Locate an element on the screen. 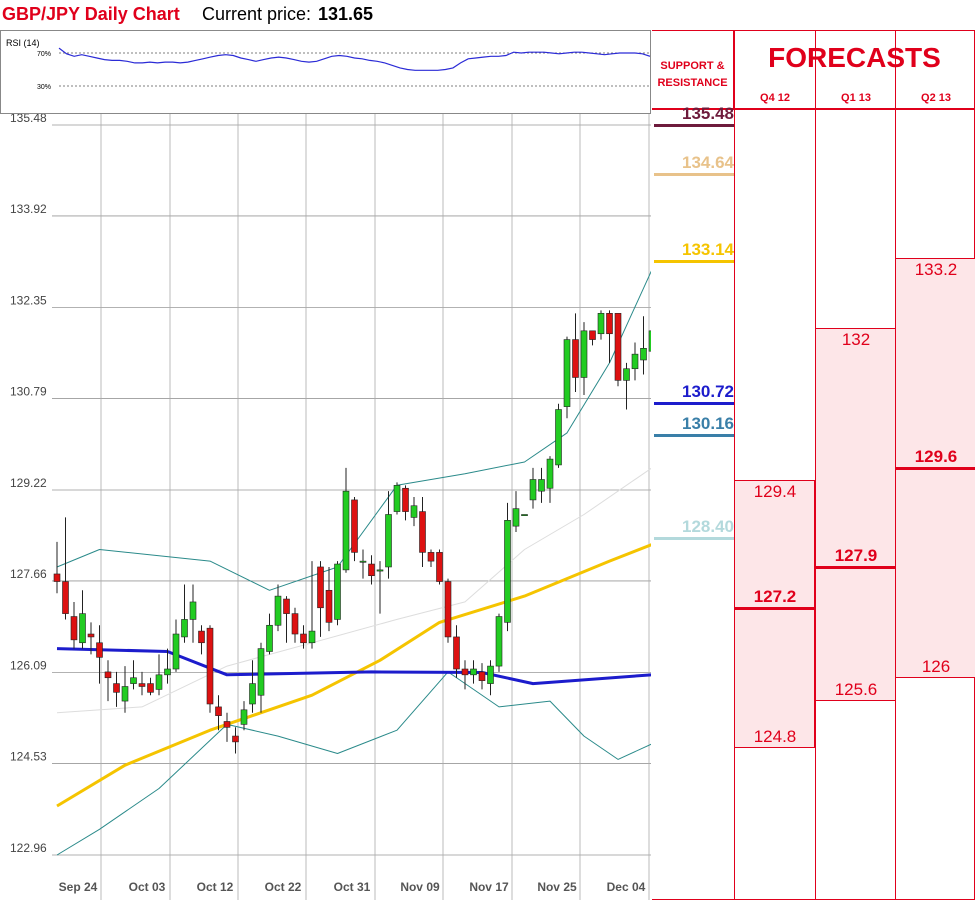 The image size is (975, 905). chart-title: GBP/JPY Daily Chart is located at coordinates (91, 14).